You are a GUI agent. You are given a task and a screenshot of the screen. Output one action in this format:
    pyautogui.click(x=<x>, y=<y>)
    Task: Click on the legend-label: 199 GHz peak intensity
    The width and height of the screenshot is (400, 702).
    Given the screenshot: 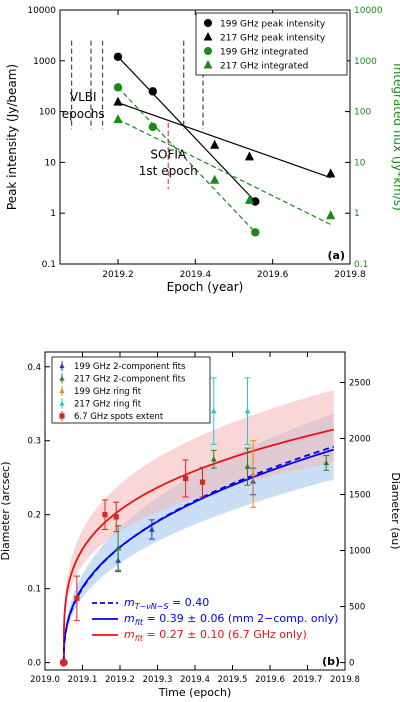 What is the action you would take?
    pyautogui.click(x=273, y=25)
    